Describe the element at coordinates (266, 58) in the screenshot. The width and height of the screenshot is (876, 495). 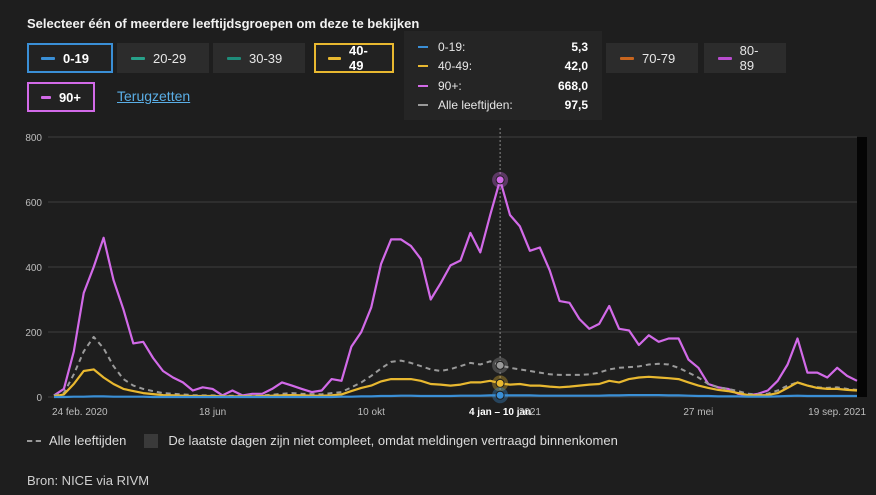
I see `filter-chip-label: 30-39` at that location.